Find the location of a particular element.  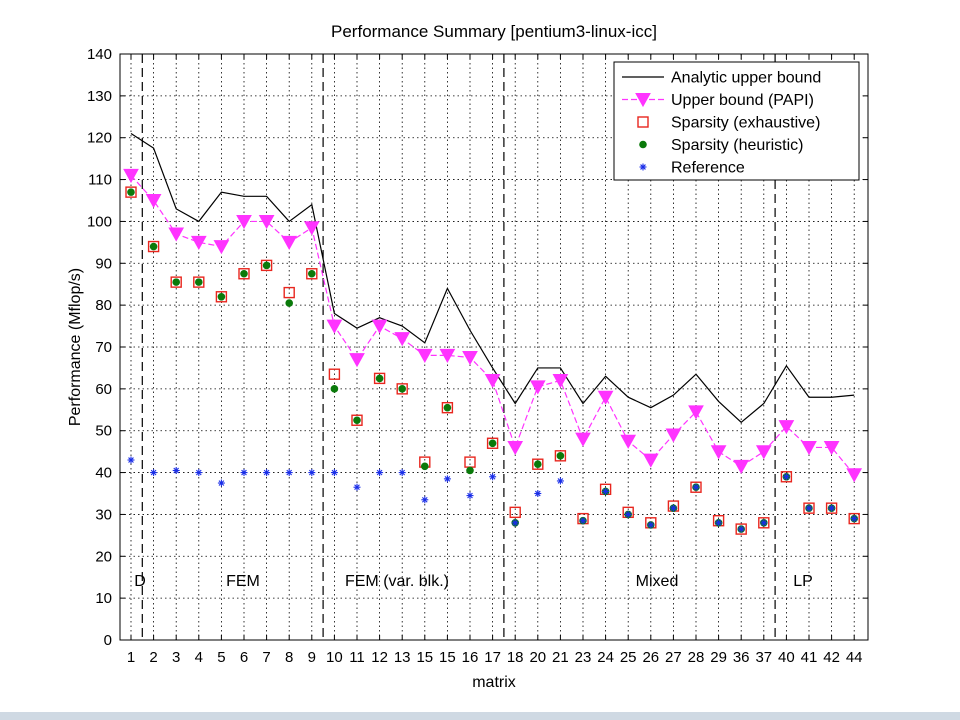

y-tick-label: 50 is located at coordinates (103, 431).